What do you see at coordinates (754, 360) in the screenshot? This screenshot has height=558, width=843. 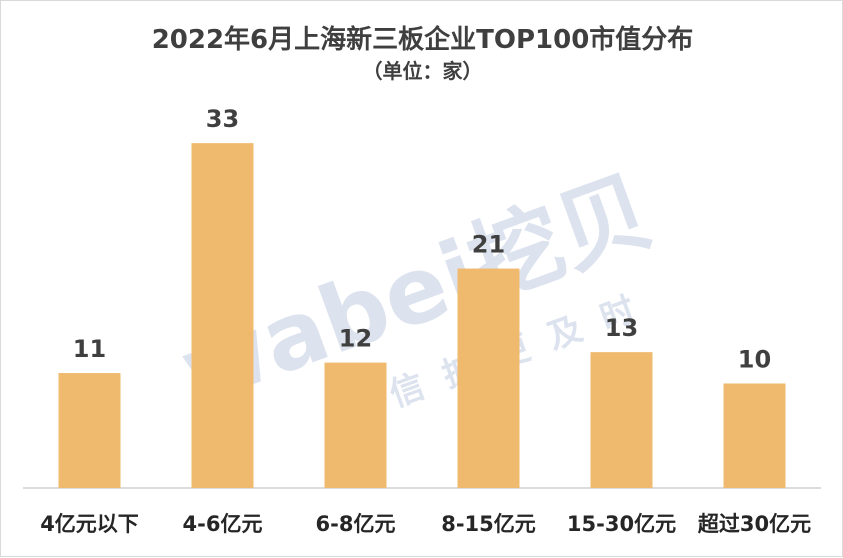 I see `data-label: 10` at bounding box center [754, 360].